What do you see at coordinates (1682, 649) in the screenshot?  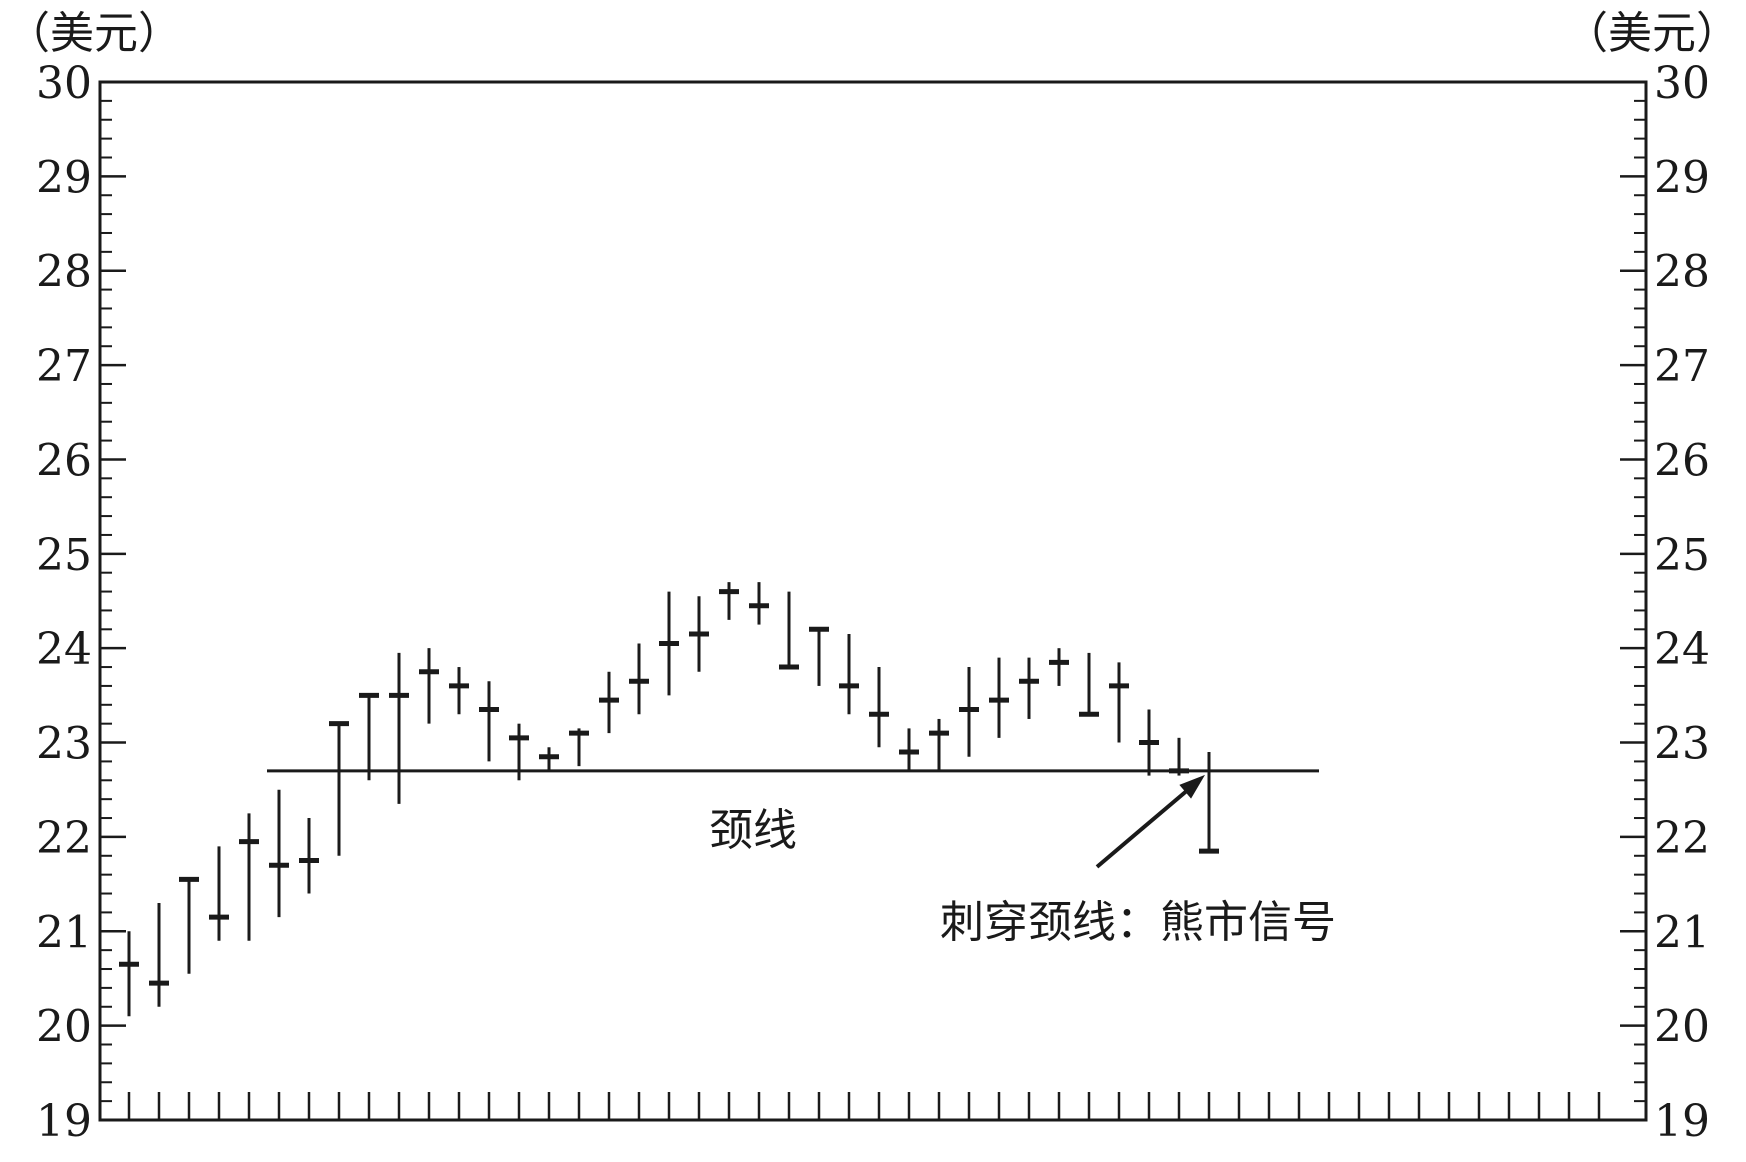 I see `y-tick-label-right: 24` at bounding box center [1682, 649].